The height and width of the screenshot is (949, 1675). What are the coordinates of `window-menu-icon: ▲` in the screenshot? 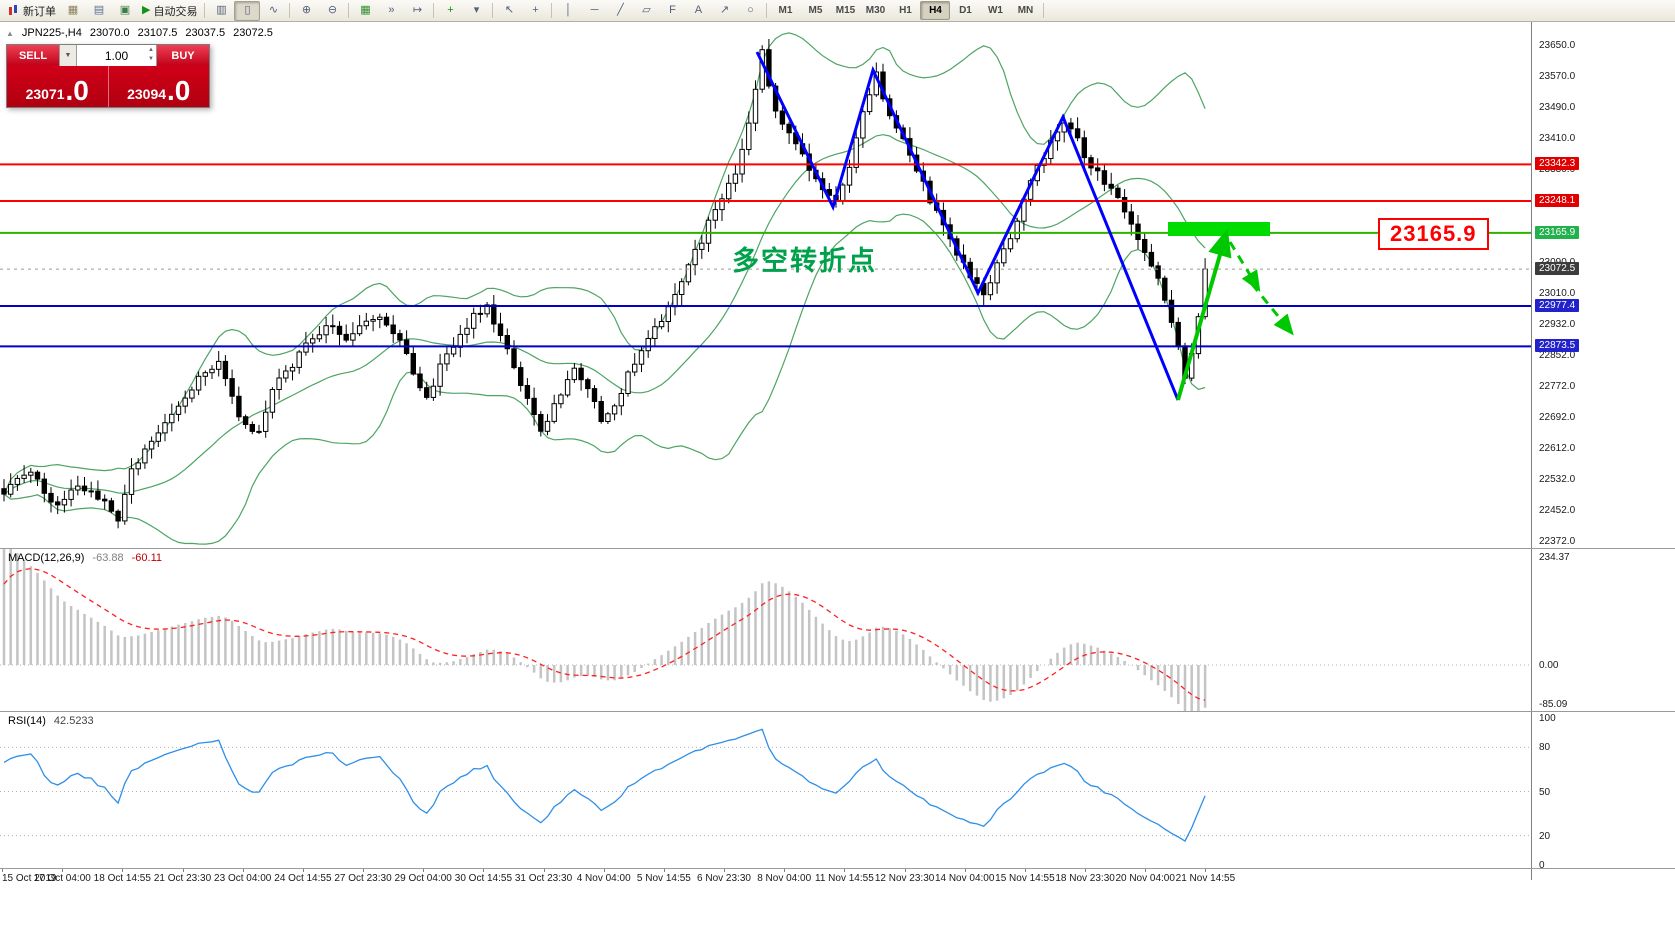 It's located at (10, 33).